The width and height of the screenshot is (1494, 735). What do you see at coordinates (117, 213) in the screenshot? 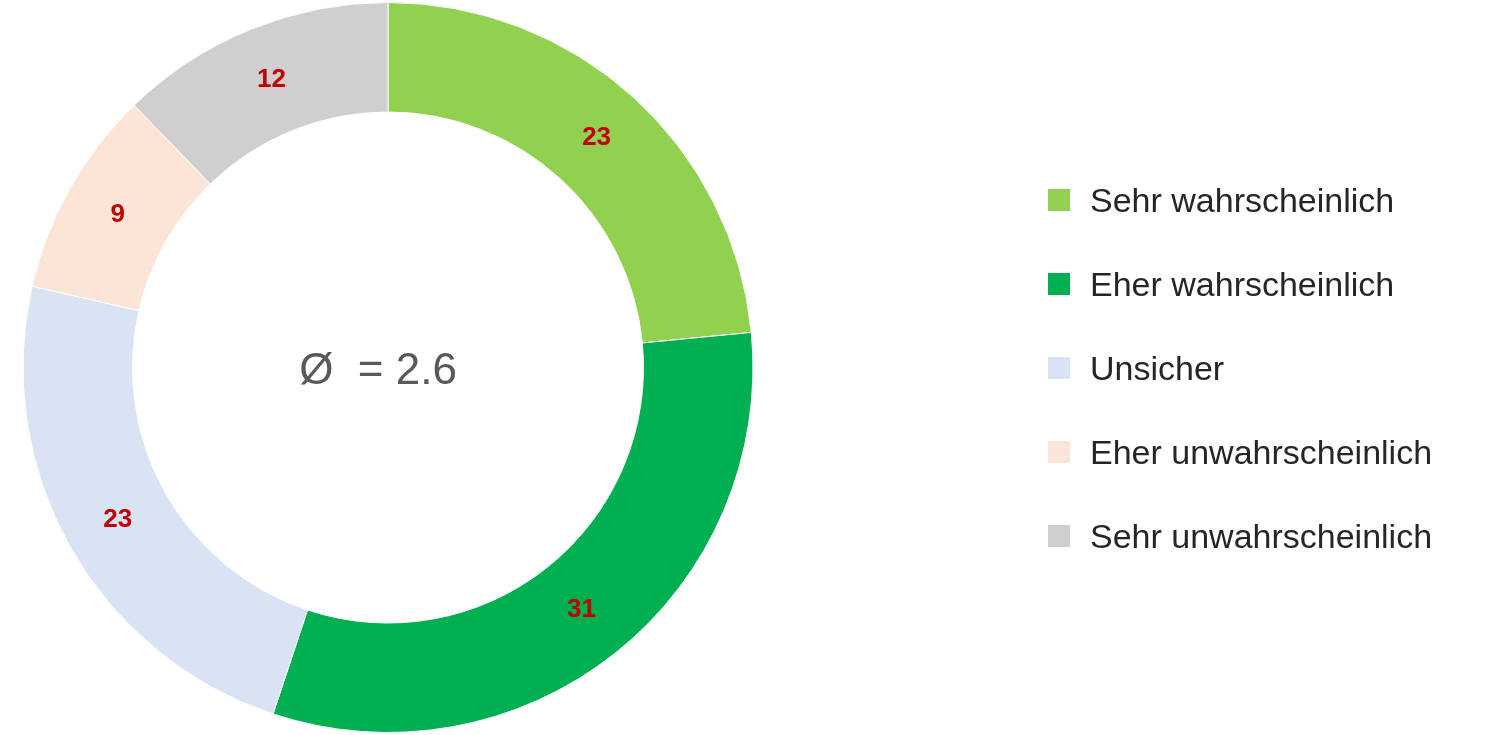
I see `data-label: 9` at bounding box center [117, 213].